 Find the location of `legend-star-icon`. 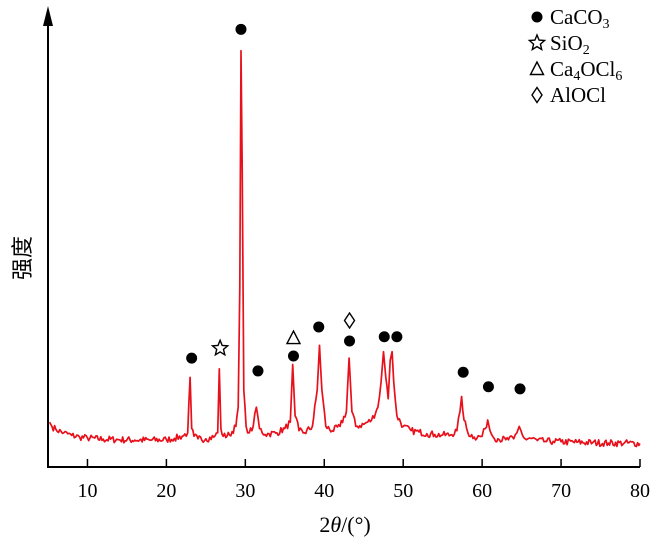

legend-star-icon is located at coordinates (537, 42).